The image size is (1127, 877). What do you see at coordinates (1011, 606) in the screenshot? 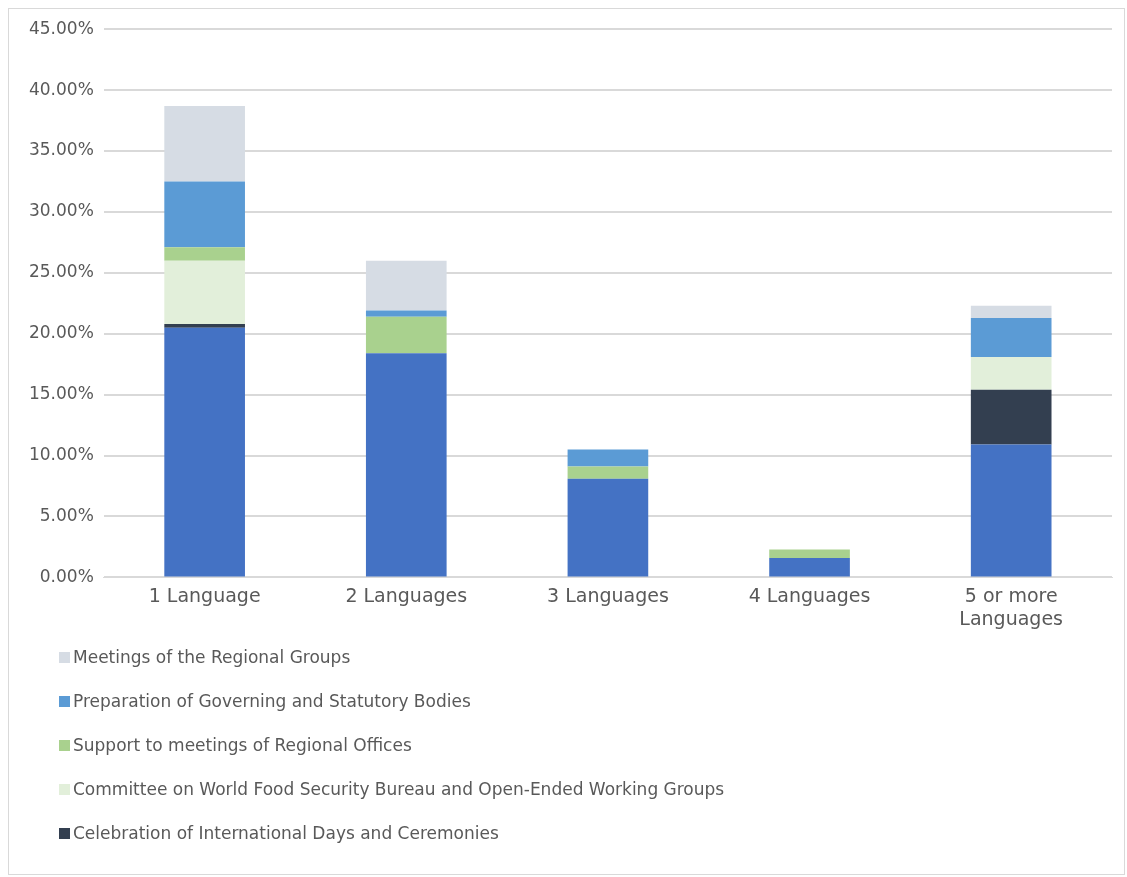
I see `x-tick-label: 5 or more Languages` at bounding box center [1011, 606].